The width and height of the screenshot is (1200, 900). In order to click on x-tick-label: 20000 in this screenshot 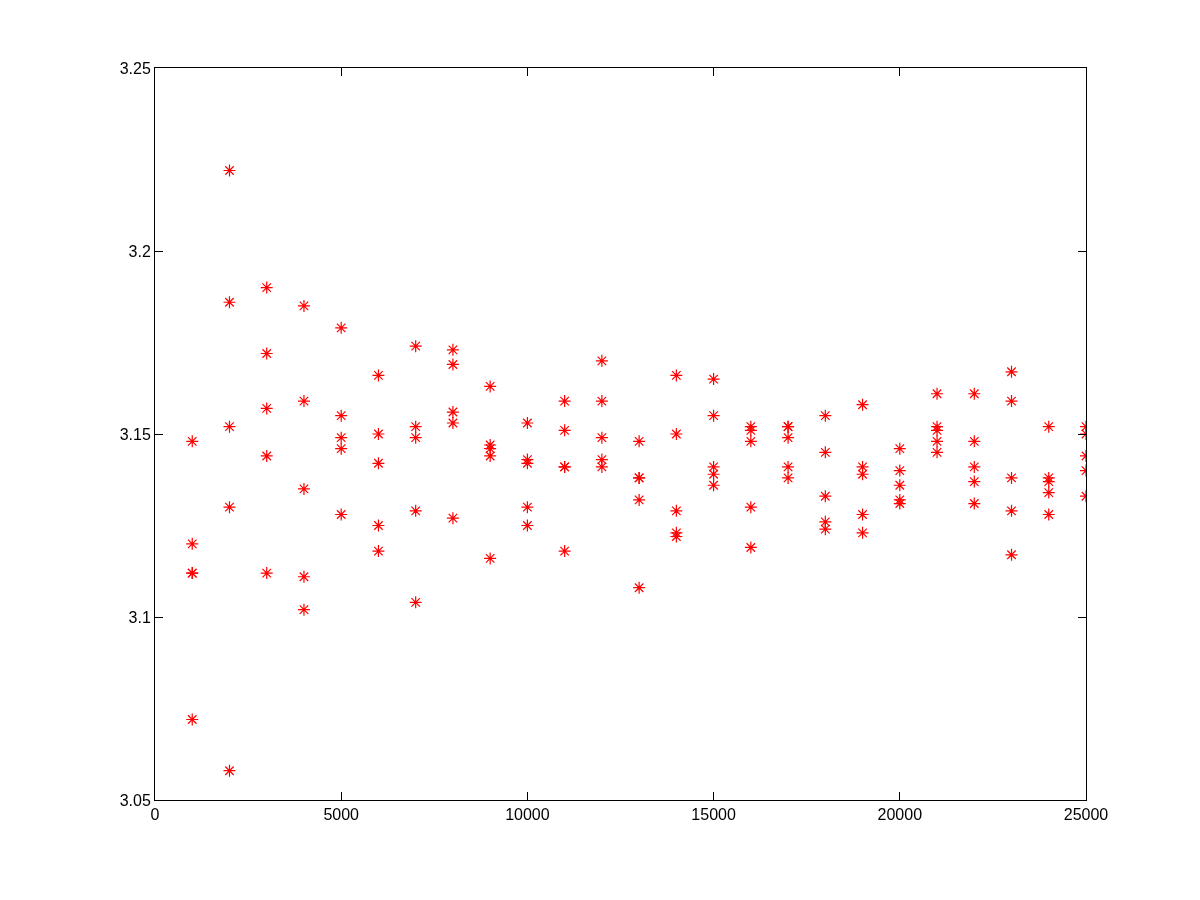, I will do `click(900, 815)`.